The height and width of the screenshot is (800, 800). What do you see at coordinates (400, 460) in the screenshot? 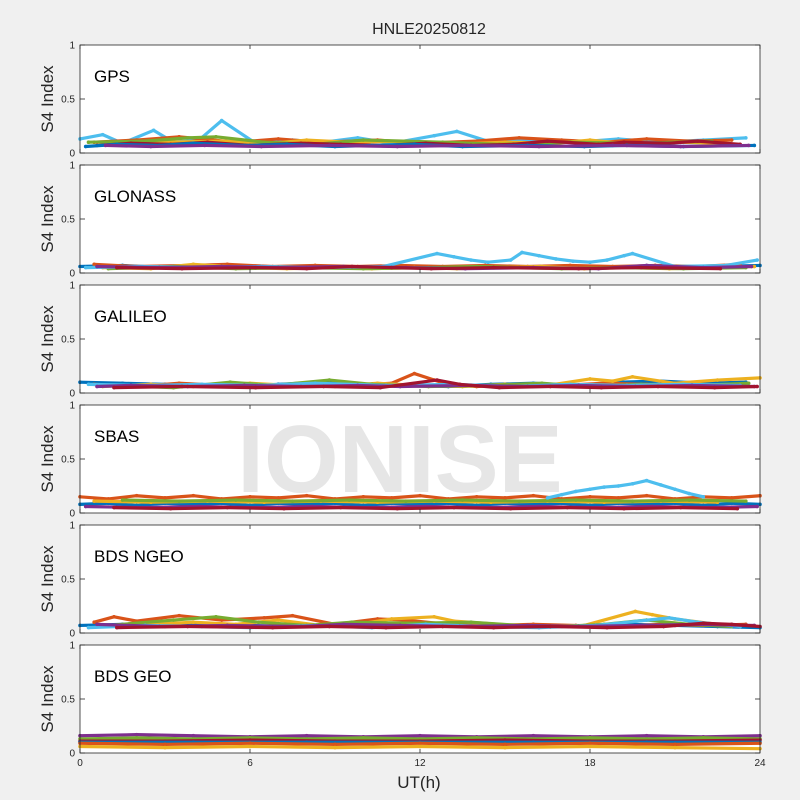
I see `panel-3: 0 0.5 1 S4 Index SBAS` at bounding box center [400, 460].